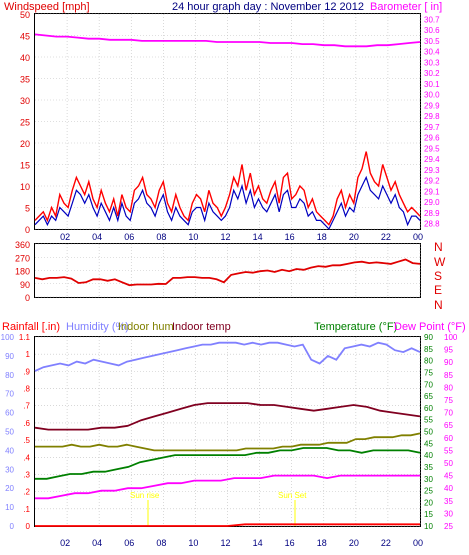  Describe the element at coordinates (448, 501) in the screenshot. I see `dewpoint-tick-label-2: 35` at that location.